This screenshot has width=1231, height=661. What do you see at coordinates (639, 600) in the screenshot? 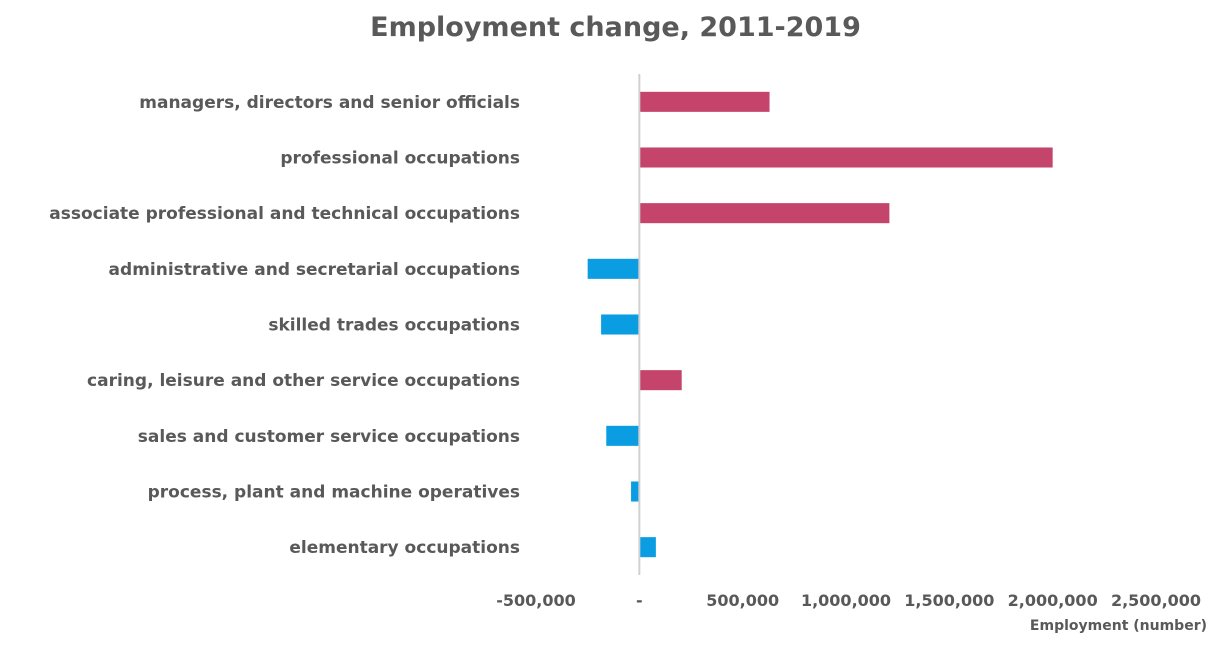
I see `x-tick-label: -` at bounding box center [639, 600].